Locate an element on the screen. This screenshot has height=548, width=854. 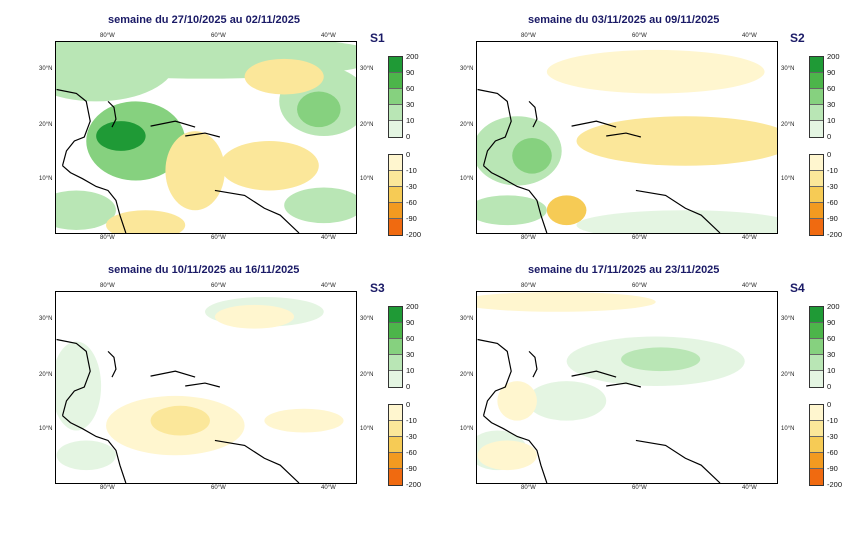
panel-title: semaine du 17/11/2025 au 23/11/2025 is located at coordinates (624, 270).